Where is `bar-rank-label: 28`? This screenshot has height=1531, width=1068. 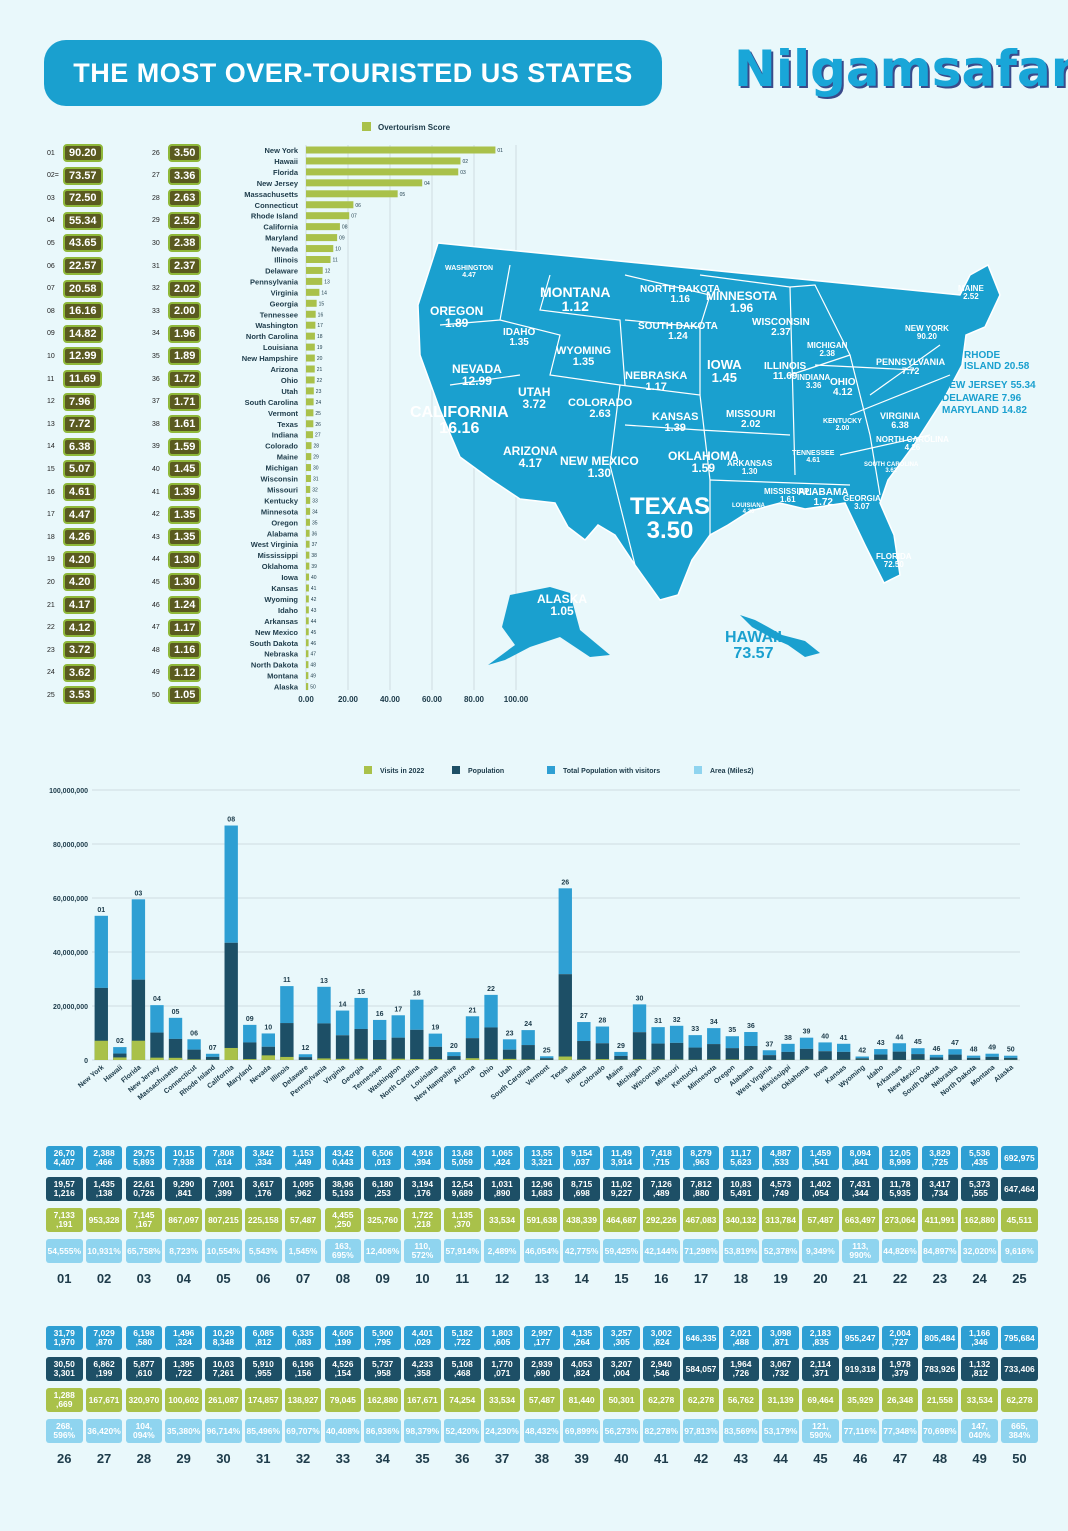
bar-rank-label: 28 is located at coordinates (317, 447).